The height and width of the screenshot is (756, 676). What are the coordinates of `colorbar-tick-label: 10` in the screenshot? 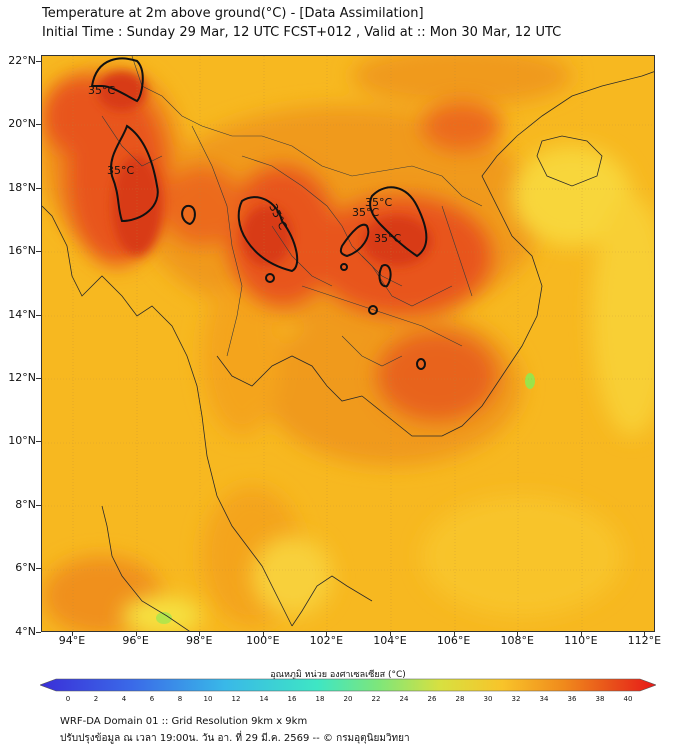 It's located at (208, 699).